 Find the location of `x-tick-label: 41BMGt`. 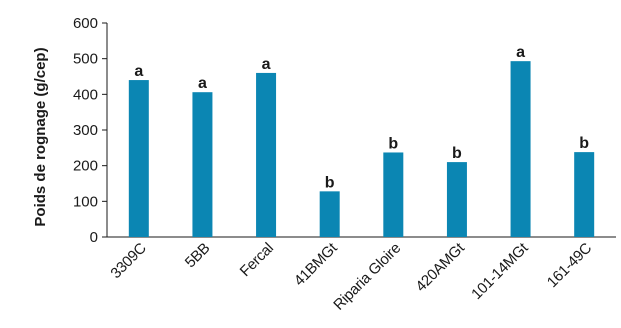

x-tick-label: 41BMGt is located at coordinates (316, 264).